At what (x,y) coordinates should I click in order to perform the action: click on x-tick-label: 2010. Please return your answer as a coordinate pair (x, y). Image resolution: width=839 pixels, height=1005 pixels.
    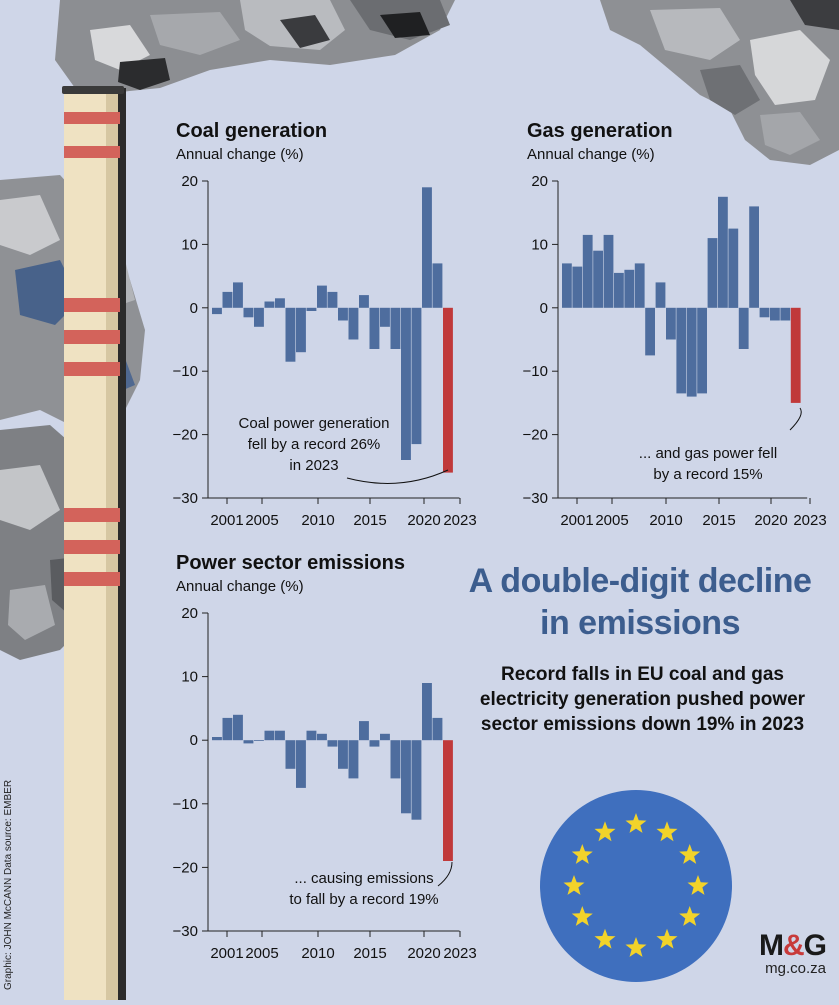
    Looking at the image, I should click on (665, 520).